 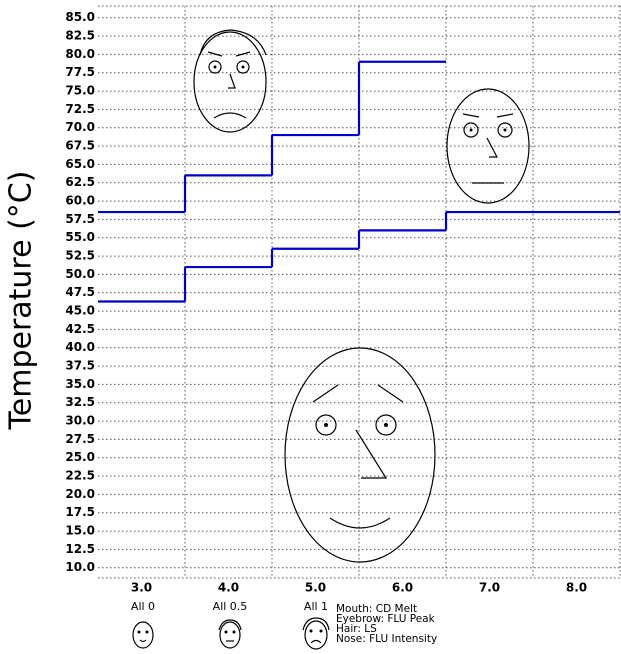 What do you see at coordinates (386, 619) in the screenshot?
I see `legend-feature: Eyebrow: FLU Peak` at bounding box center [386, 619].